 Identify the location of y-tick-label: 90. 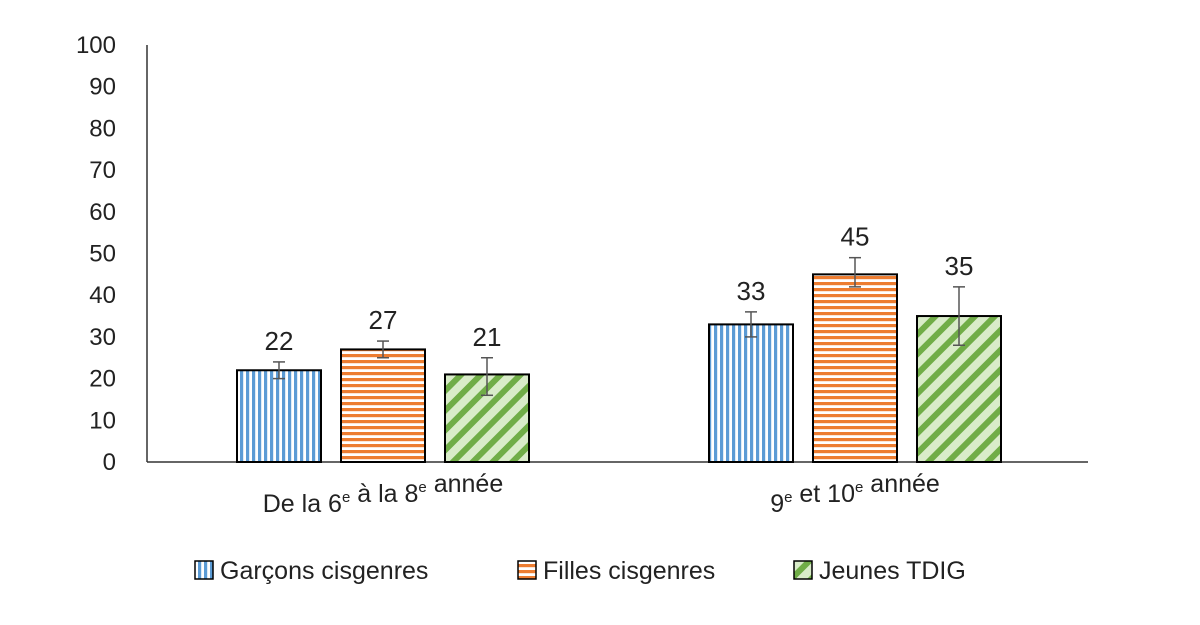
(102, 87).